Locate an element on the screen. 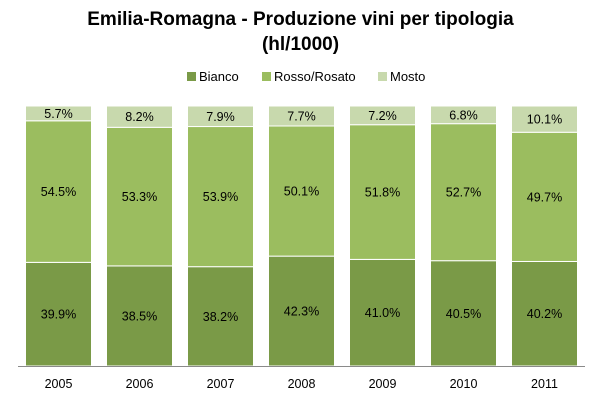  data-label: 54.5% is located at coordinates (58, 192).